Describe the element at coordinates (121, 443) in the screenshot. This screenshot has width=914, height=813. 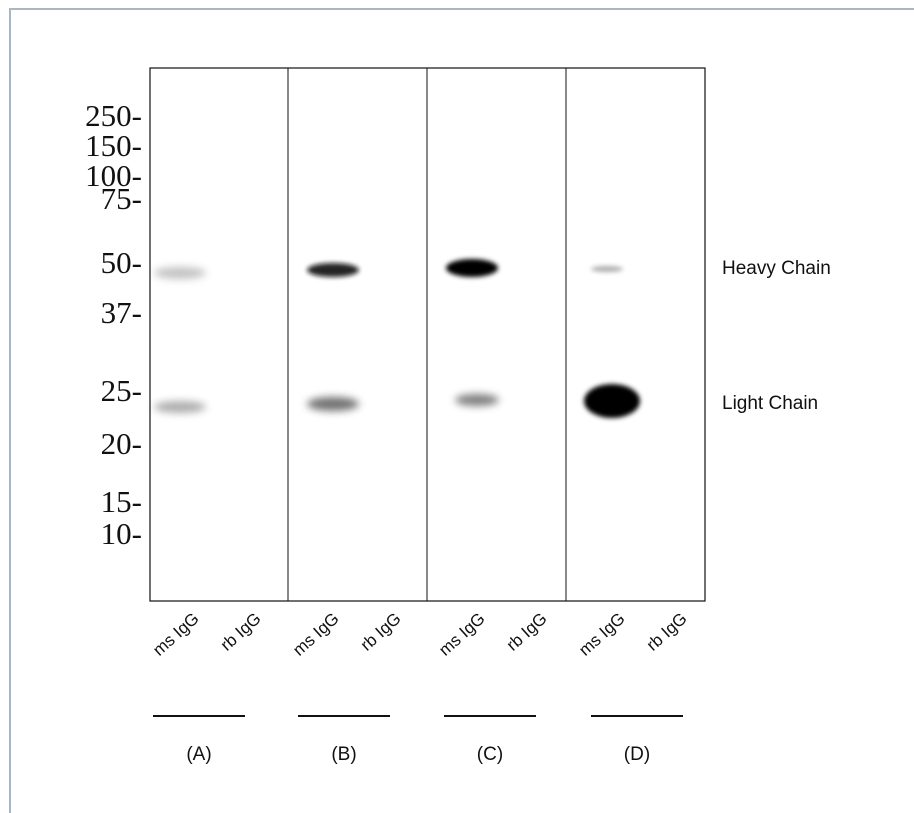
I see `marker-label: 20-` at that location.